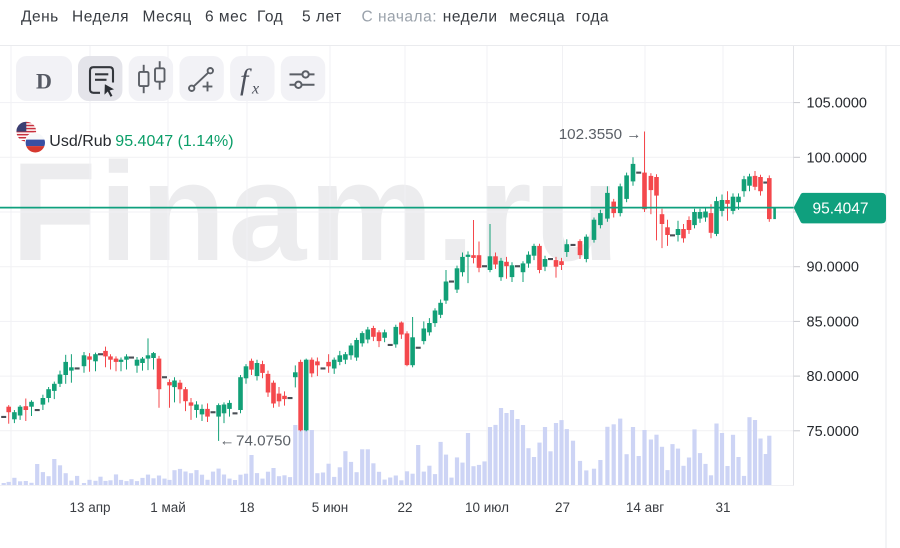 This screenshot has height=548, width=900. I want to click on svg-text: года, so click(592, 17).